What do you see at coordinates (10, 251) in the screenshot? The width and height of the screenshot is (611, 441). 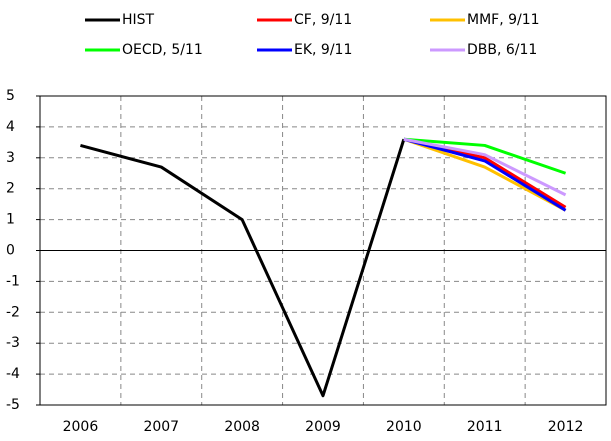 I see `y-tick-label: 0` at bounding box center [10, 251].